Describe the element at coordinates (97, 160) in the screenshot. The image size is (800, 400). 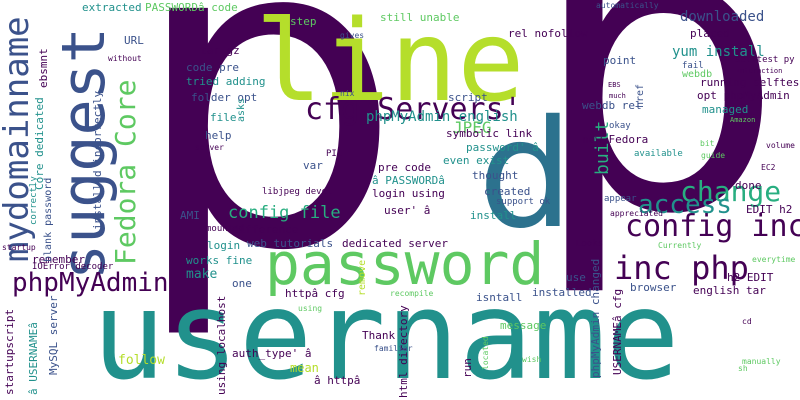
I see `word-installed-incorrectly: installed incorrectly` at that location.